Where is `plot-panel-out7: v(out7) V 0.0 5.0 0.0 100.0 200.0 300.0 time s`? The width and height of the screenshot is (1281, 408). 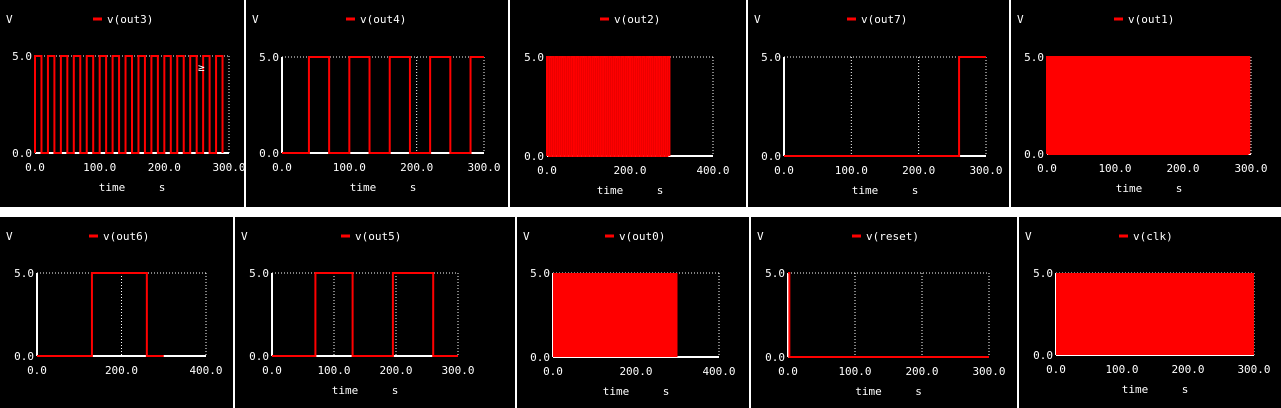
plot-panel-out7: v(out7) V 0.0 5.0 0.0 100.0 200.0 300.0 time s is located at coordinates (878, 103).